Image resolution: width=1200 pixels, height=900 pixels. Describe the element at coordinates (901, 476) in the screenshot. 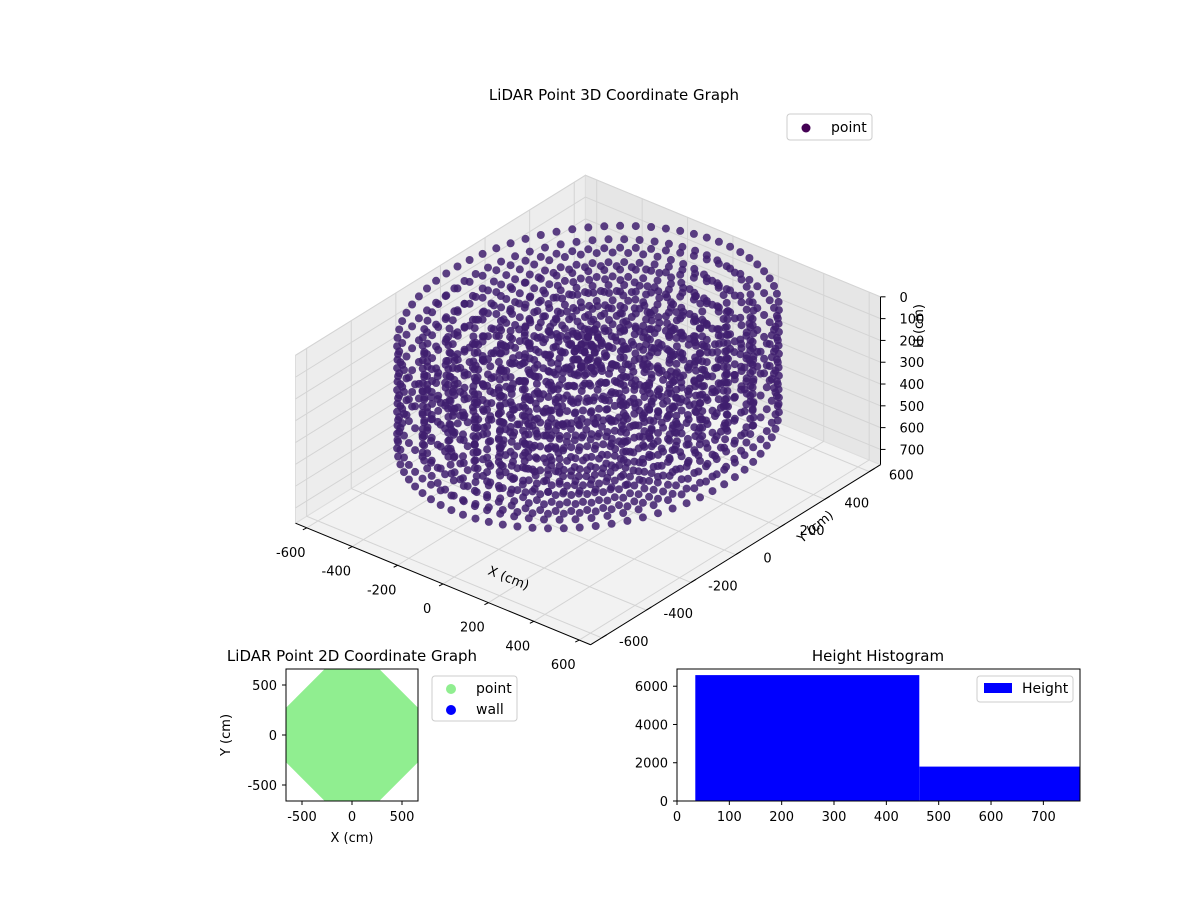

I see `chart-3d-y-tick-label: 600` at that location.